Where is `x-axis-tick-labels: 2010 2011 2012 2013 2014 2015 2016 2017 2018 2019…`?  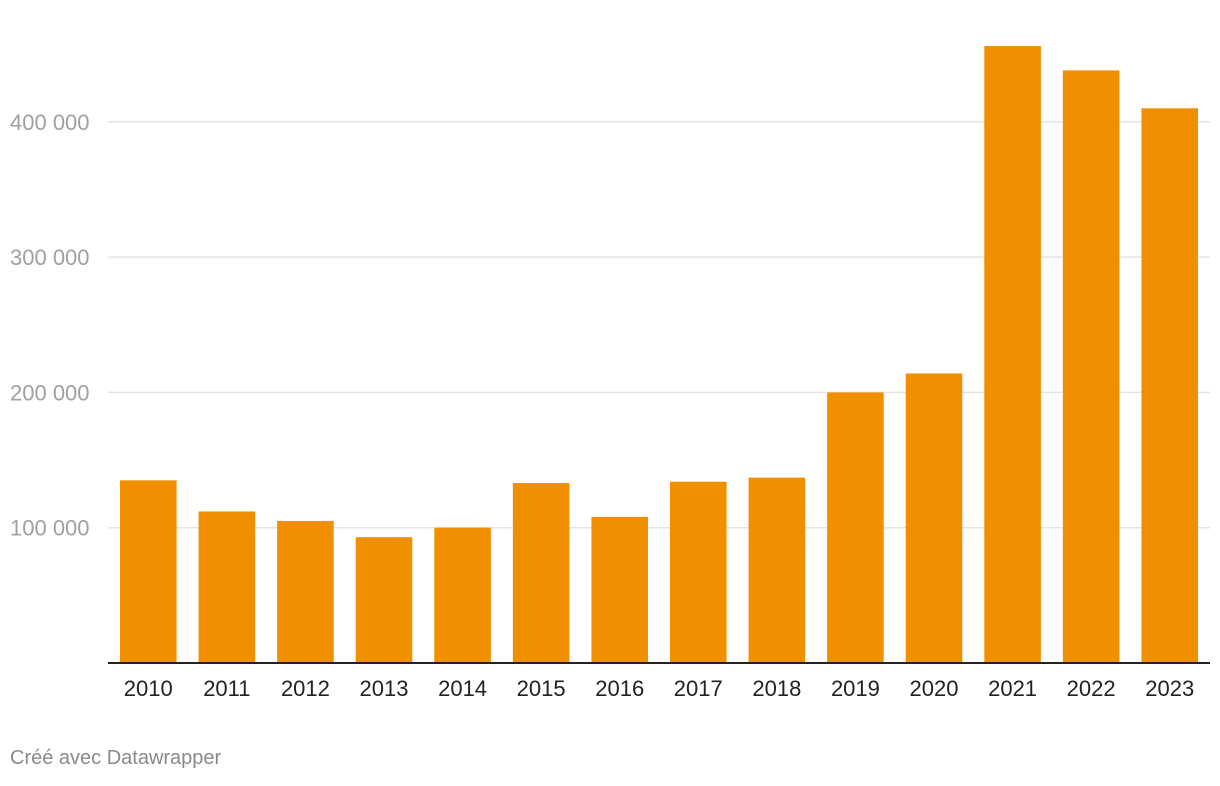 x-axis-tick-labels: 2010 2011 2012 2013 2014 2015 2016 2017 2018 2019… is located at coordinates (659, 688).